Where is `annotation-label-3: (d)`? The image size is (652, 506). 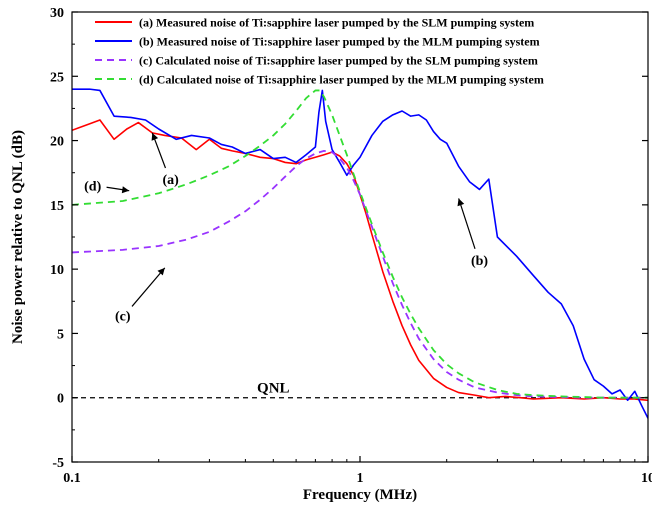 annotation-label-3: (d) is located at coordinates (92, 187).